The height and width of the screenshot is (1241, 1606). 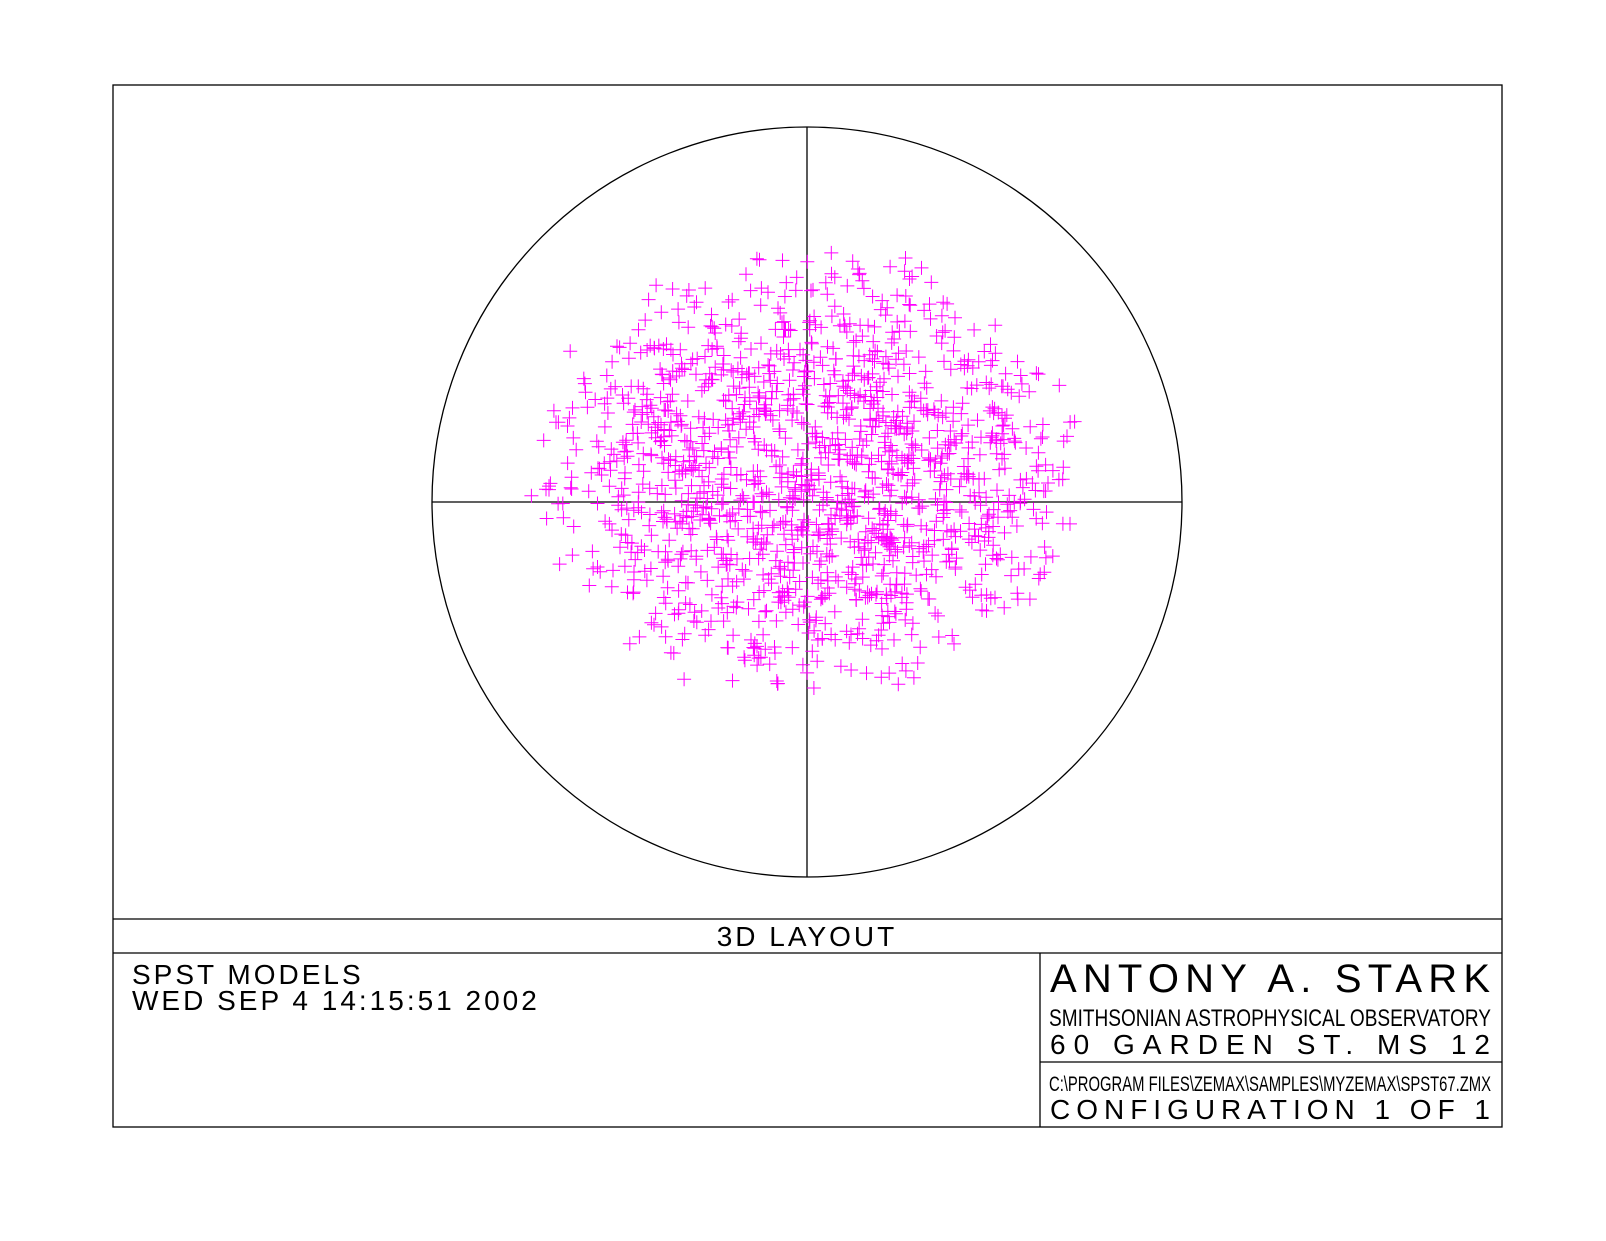 I want to click on spot-cross-path, so click(x=803, y=470).